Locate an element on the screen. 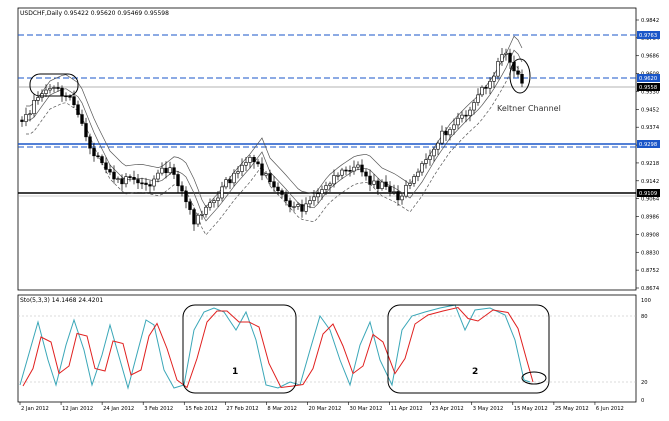  date-tick-label: 25 May 2012 is located at coordinates (572, 409).